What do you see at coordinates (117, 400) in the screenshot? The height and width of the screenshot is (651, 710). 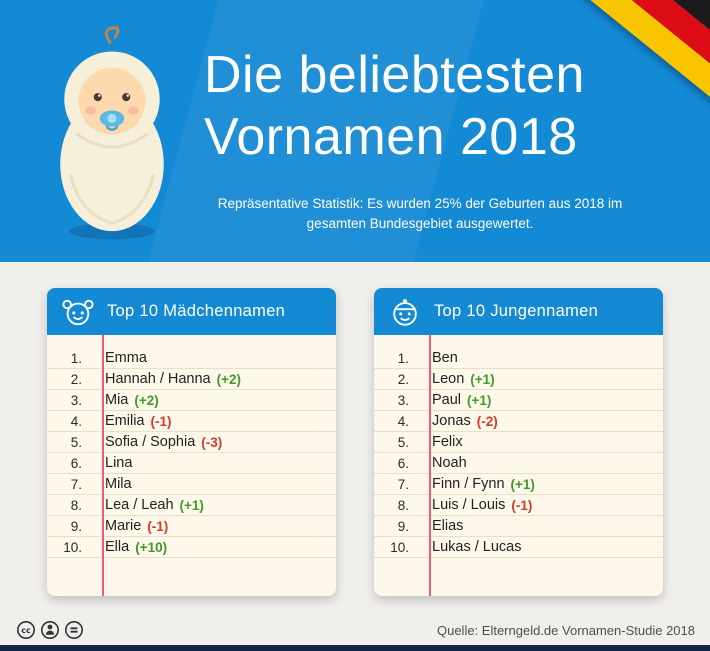 I see `name-label: Mia` at bounding box center [117, 400].